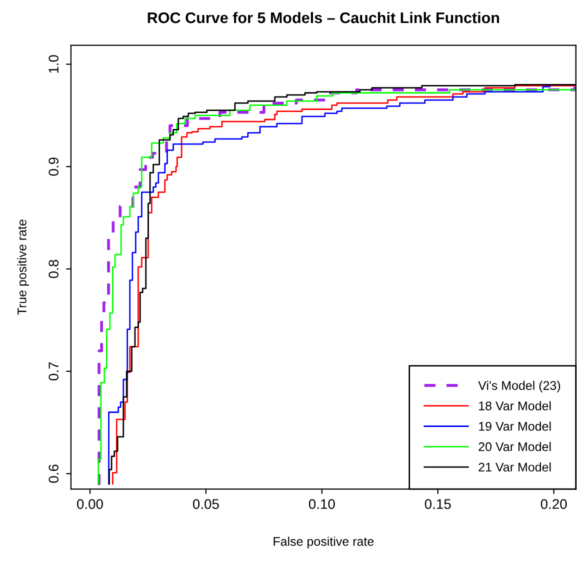 Image resolution: width=577 pixels, height=566 pixels. What do you see at coordinates (514, 467) in the screenshot?
I see `legend-label: 21 Var Model` at bounding box center [514, 467].